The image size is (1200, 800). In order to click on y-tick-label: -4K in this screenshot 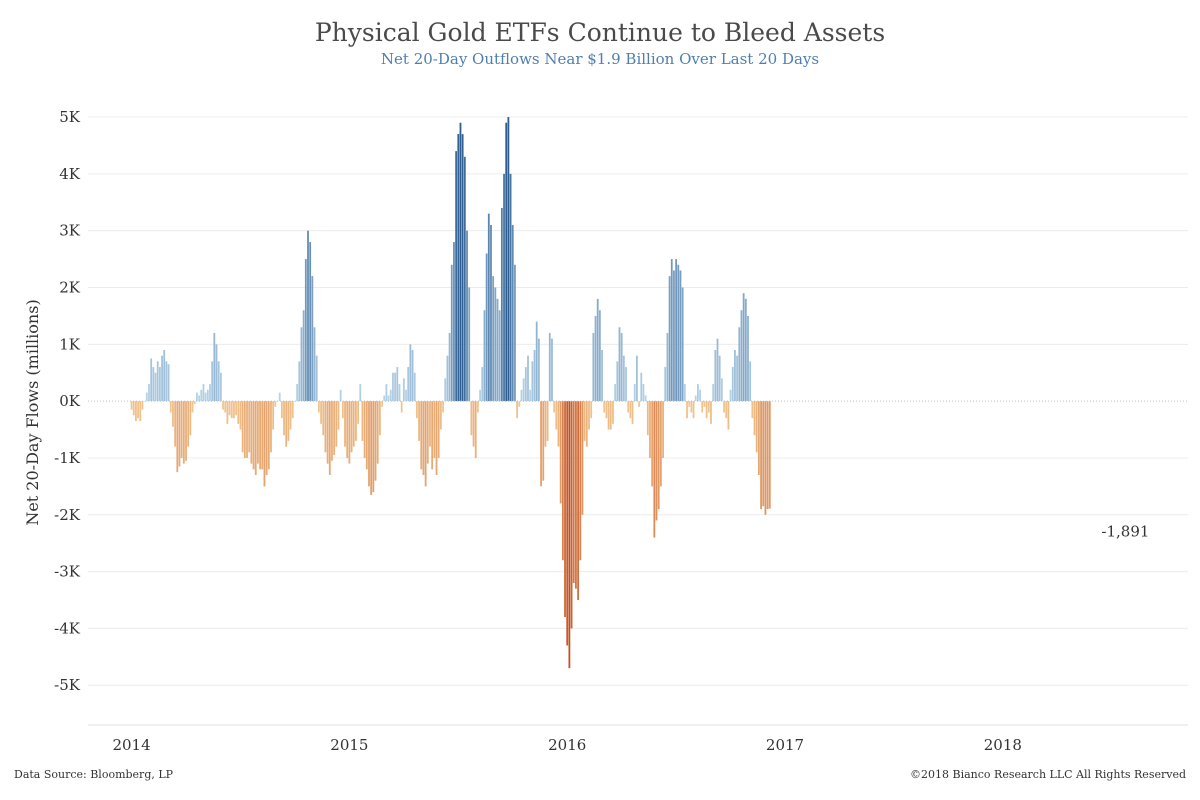, I will do `click(67, 628)`.